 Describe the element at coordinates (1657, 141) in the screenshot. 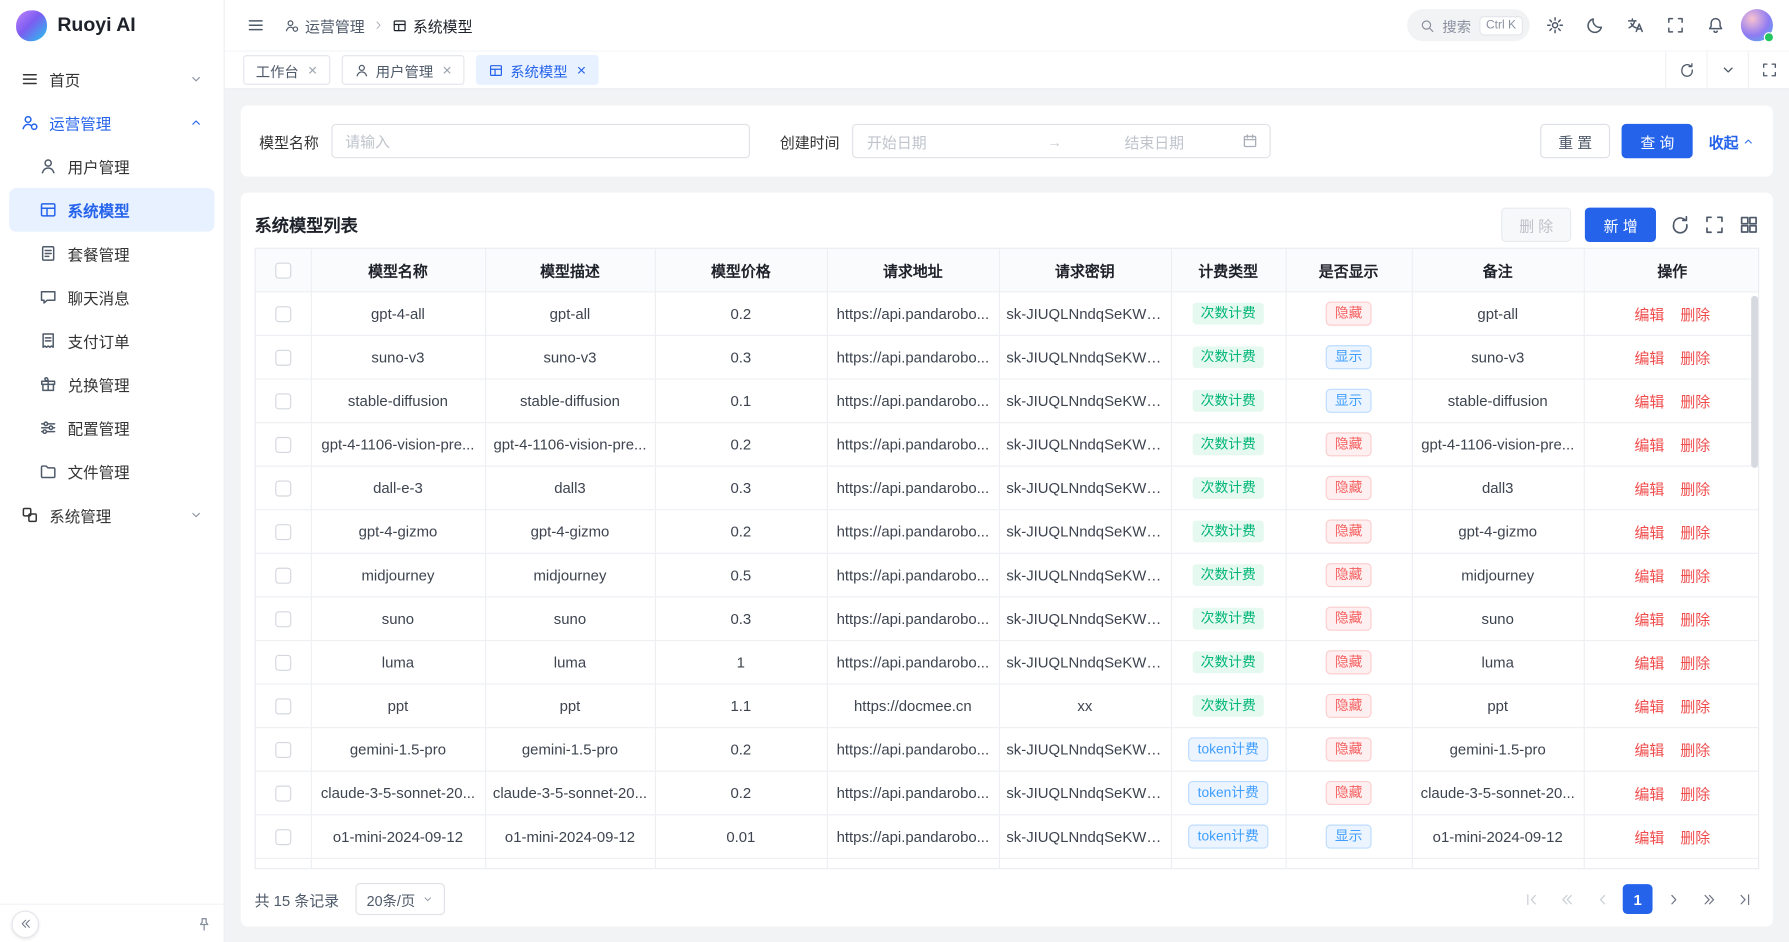

I see `query-button: 查 询` at that location.